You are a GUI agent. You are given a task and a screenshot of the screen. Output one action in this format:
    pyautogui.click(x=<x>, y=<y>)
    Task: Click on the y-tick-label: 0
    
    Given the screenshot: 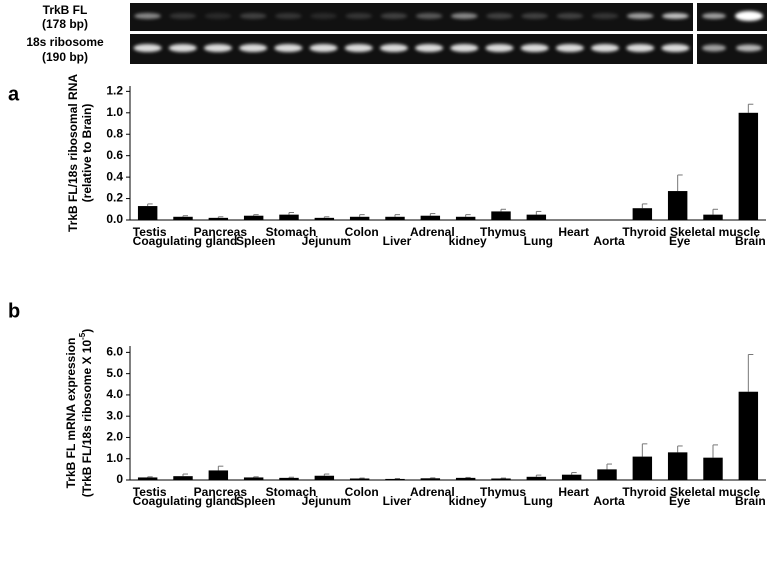 What is the action you would take?
    pyautogui.click(x=119, y=479)
    